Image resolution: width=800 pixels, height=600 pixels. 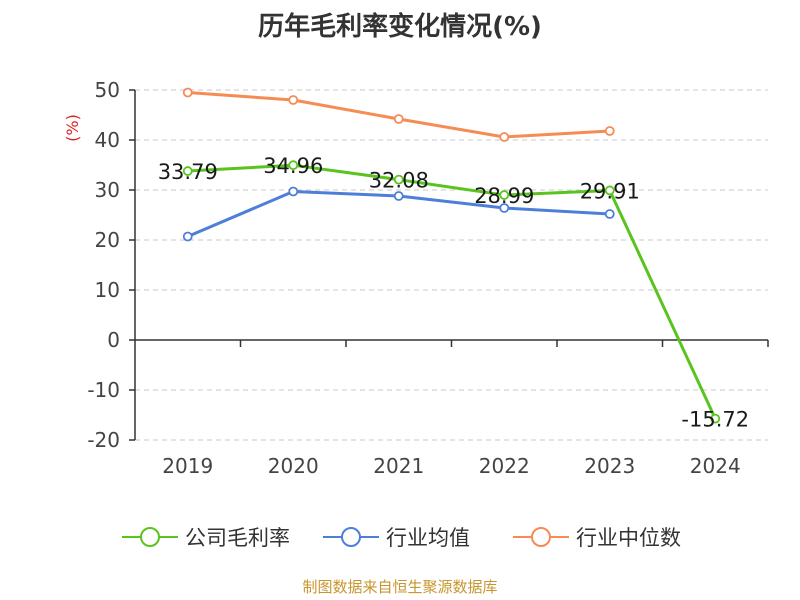 What do you see at coordinates (237, 538) in the screenshot?
I see `legend-label: 公司毛利率` at bounding box center [237, 538].